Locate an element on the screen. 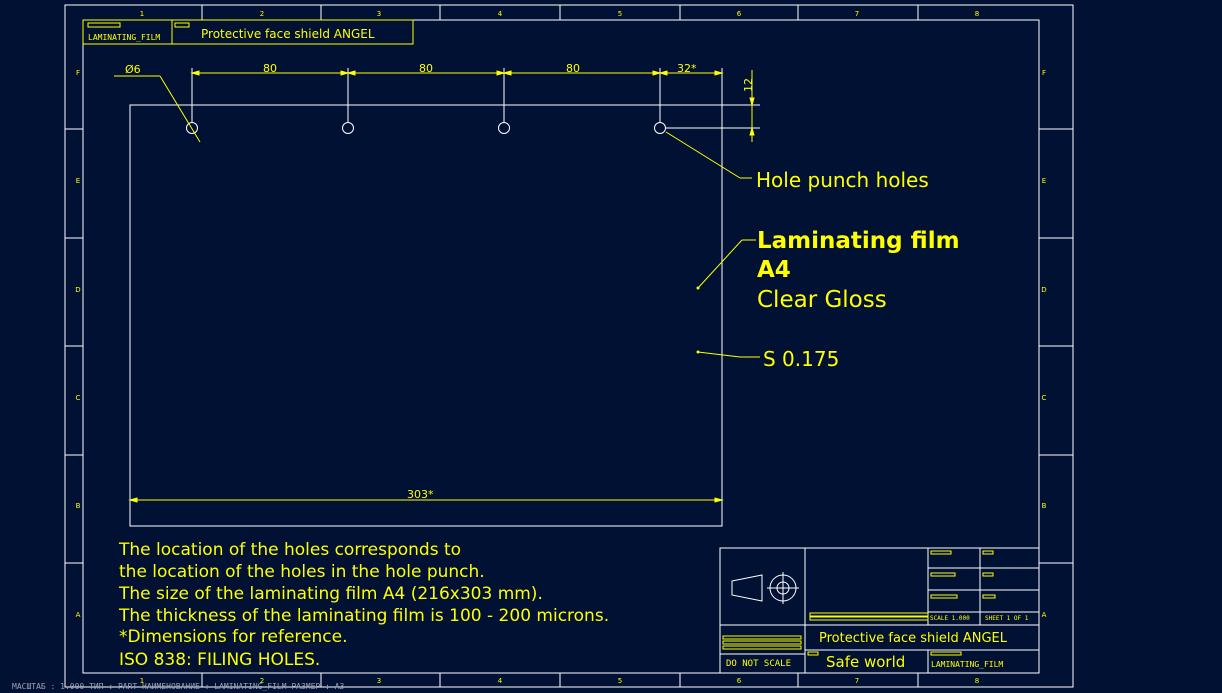 This screenshot has width=1222, height=693. note-line: ISO 838: FILING HOLES. is located at coordinates (219, 660).